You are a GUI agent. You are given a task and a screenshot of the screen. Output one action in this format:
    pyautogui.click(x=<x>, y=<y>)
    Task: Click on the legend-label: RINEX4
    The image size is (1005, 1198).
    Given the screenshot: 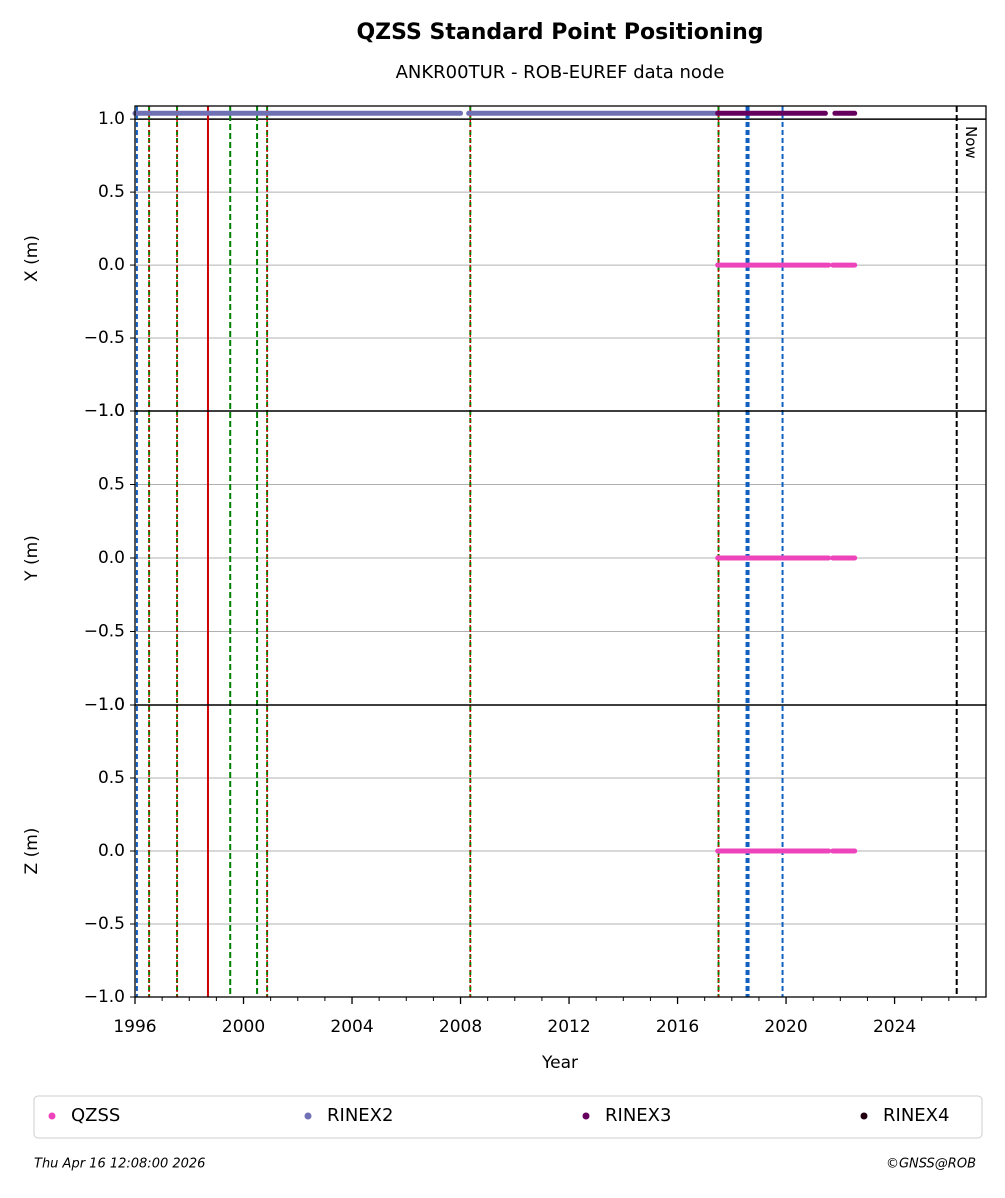 What is the action you would take?
    pyautogui.click(x=916, y=1115)
    